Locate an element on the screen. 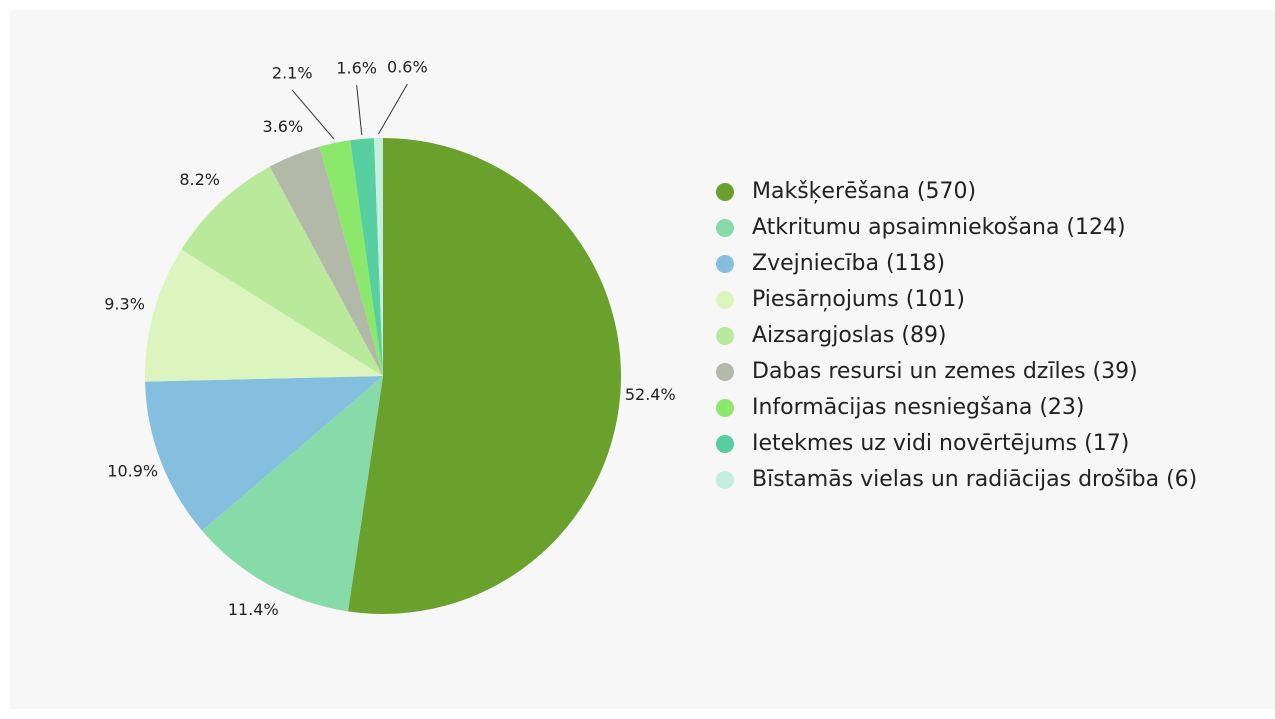  legend-label: Dabas resursi un zemes dzīles (39) is located at coordinates (945, 371).